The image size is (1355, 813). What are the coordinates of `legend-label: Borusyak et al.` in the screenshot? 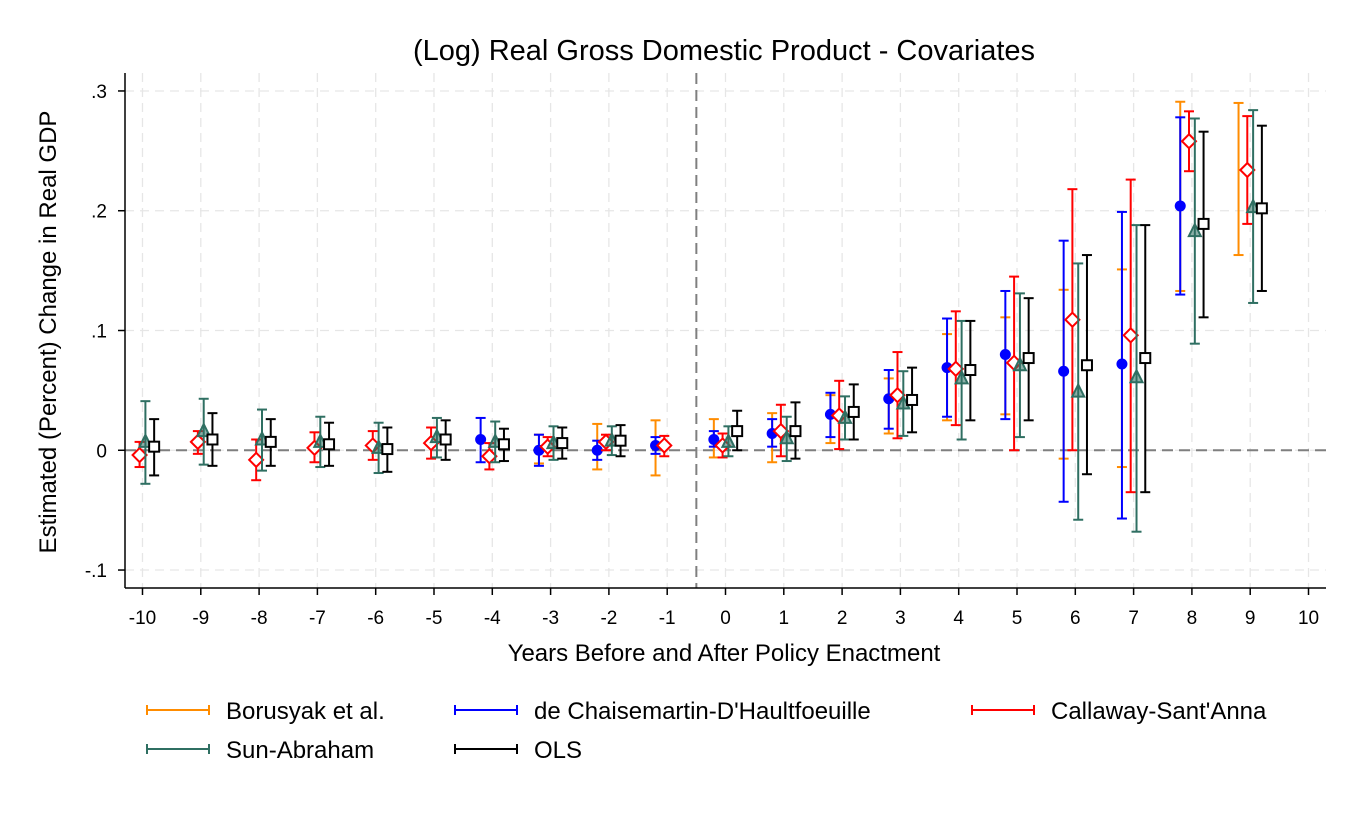 It's located at (305, 711).